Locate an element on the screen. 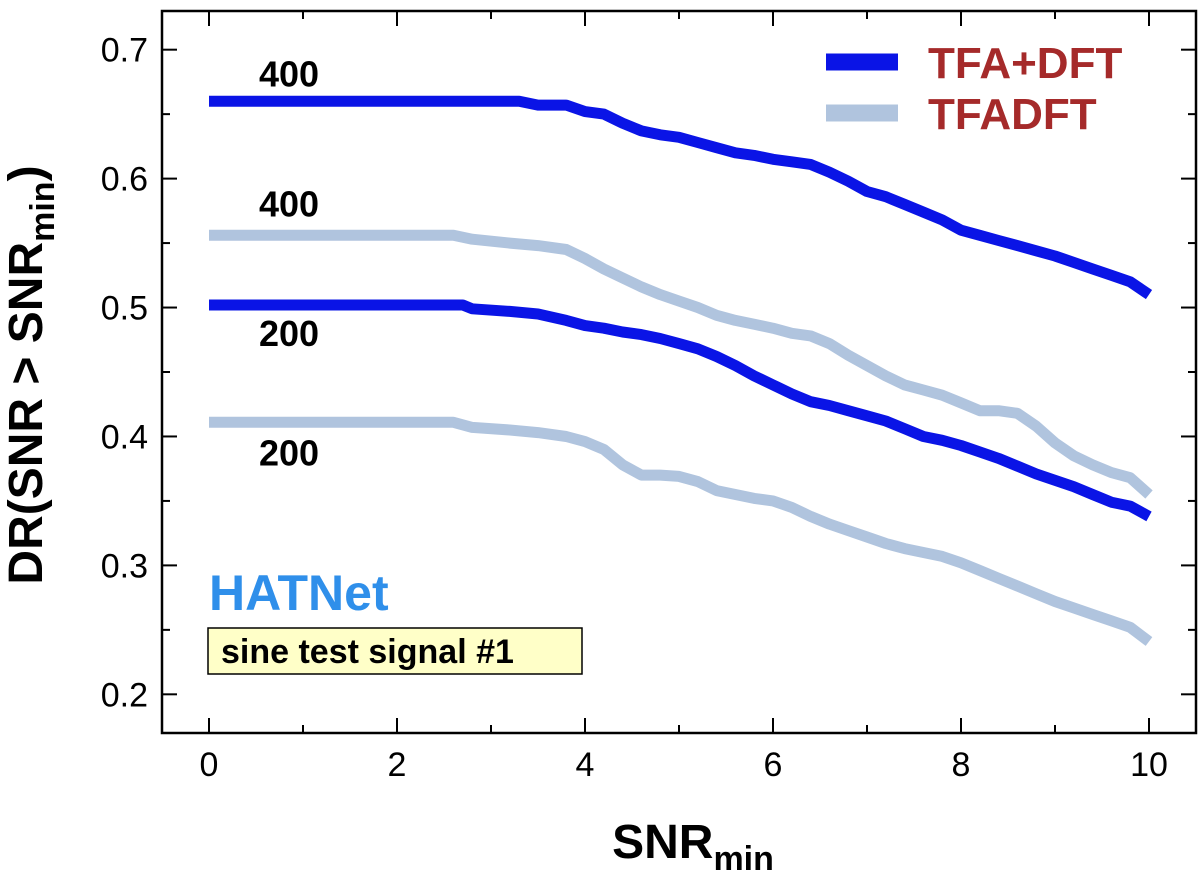  y-axis-label: DR(SNR > SNRmin) is located at coordinates (31, 374).